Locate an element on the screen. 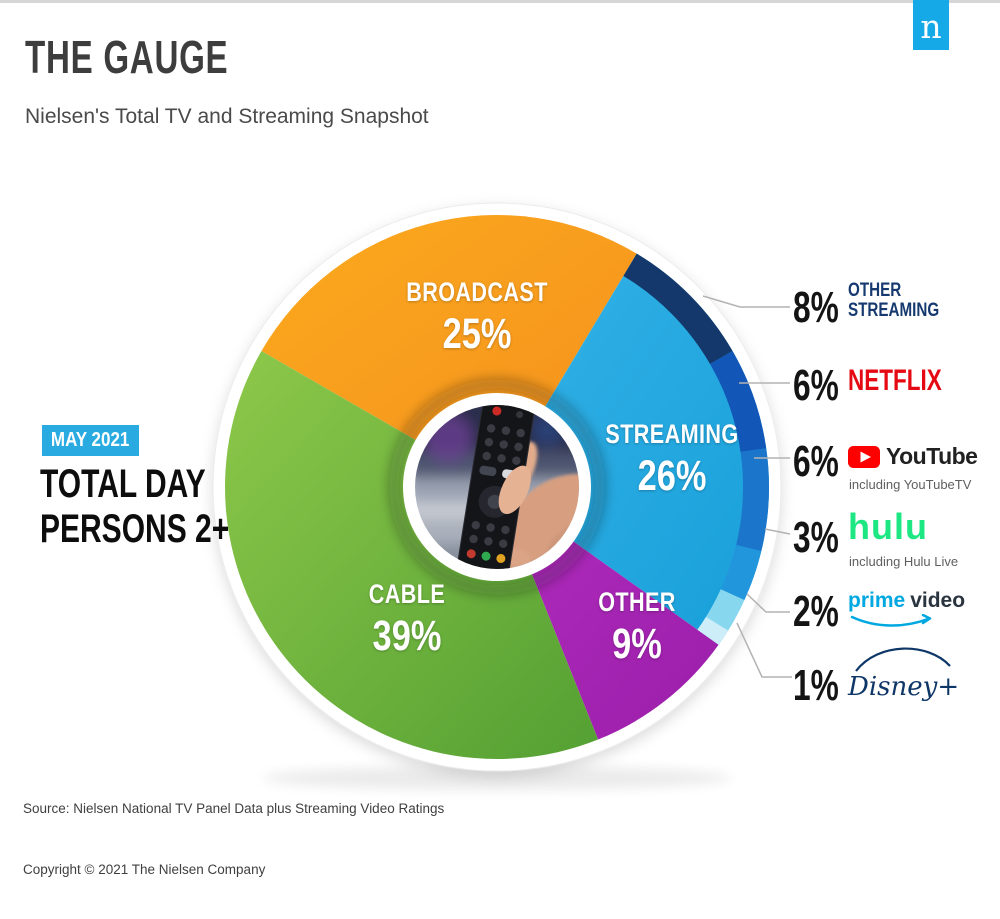  hulu-logo: hulu is located at coordinates (888, 526).